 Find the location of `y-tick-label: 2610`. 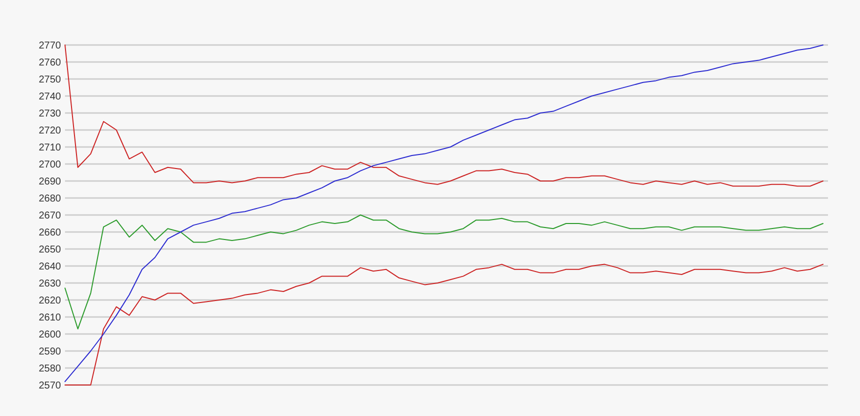

y-tick-label: 2610 is located at coordinates (50, 318).